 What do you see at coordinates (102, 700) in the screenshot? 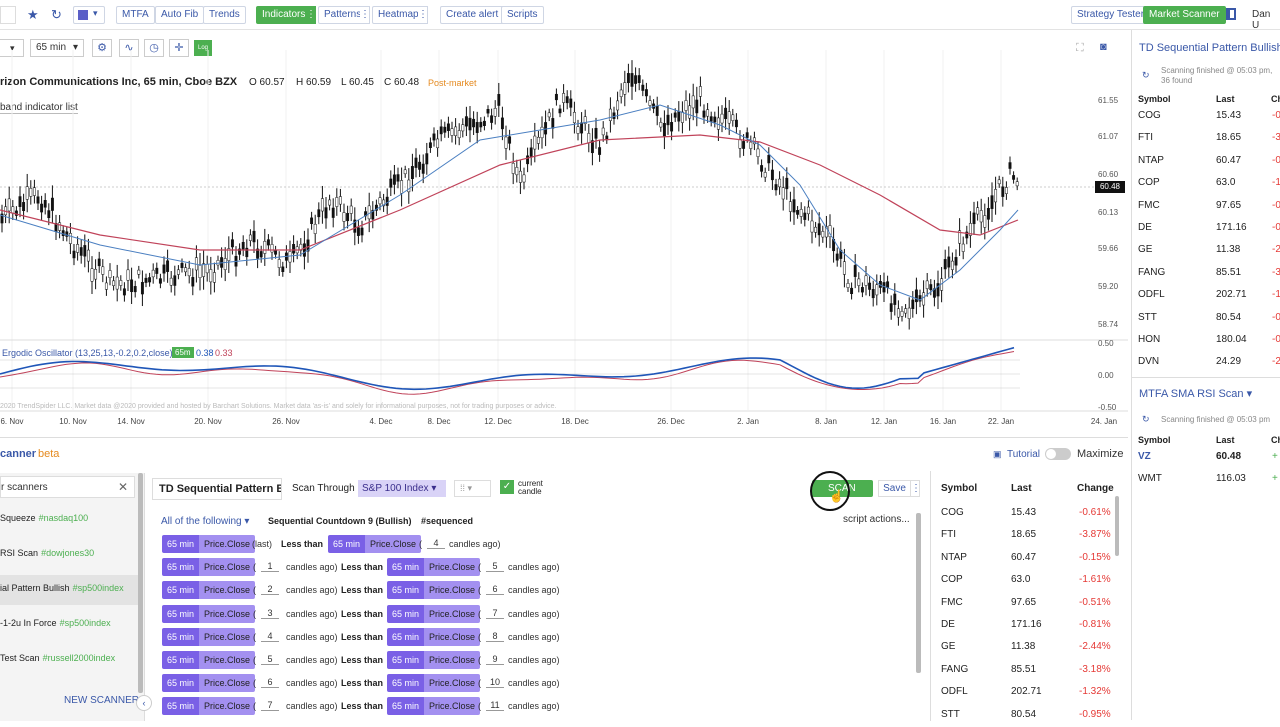
I see `new-scanner-button: NEW SCANNER` at bounding box center [102, 700].